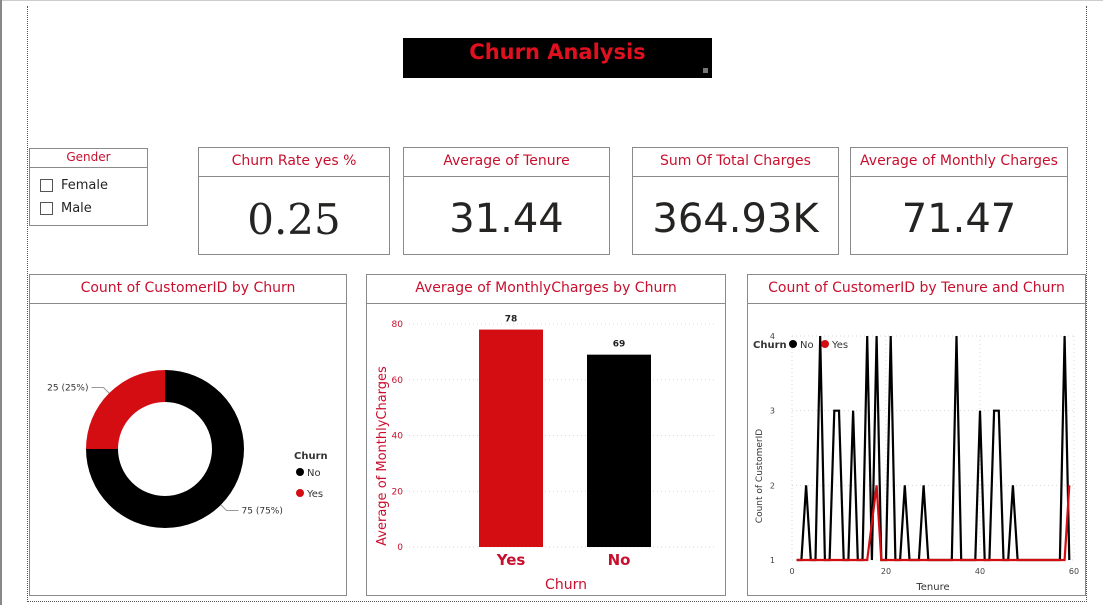  I want to click on kpi-label: Sum Of Total Charges, so click(735, 162).